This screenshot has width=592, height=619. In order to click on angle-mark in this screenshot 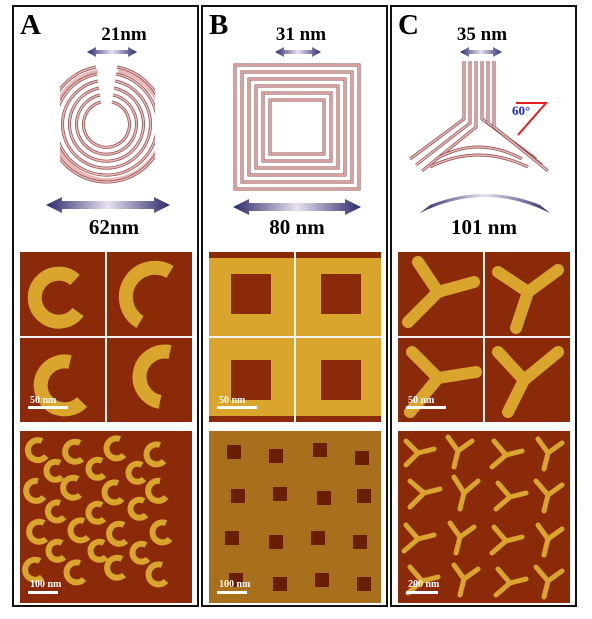, I will do `click(532, 119)`.